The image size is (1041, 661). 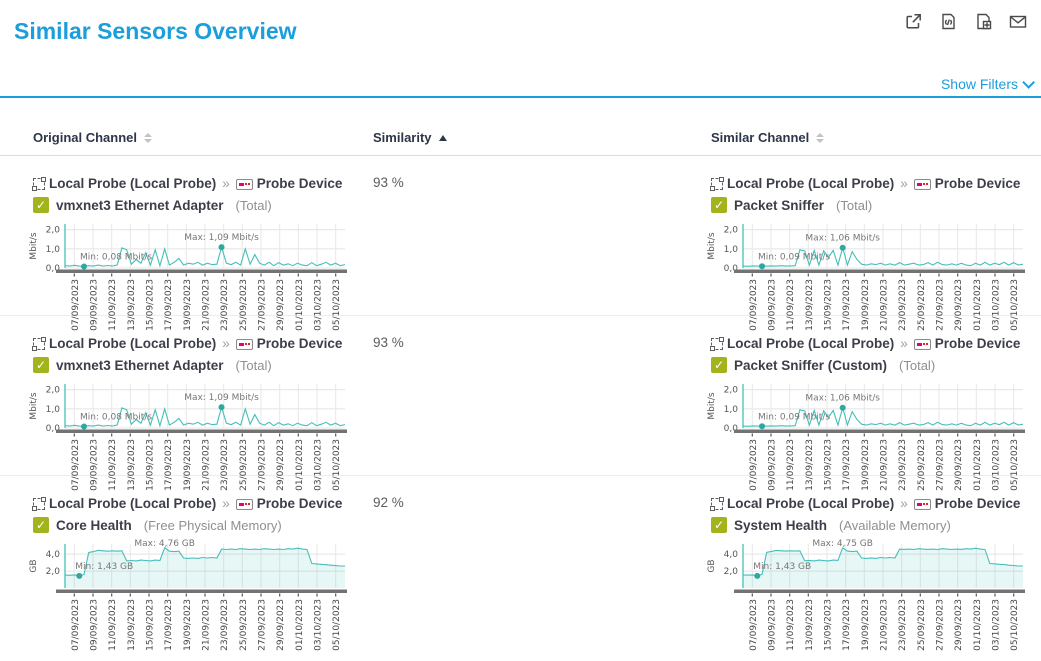 I want to click on page-toolbar, so click(x=965, y=21).